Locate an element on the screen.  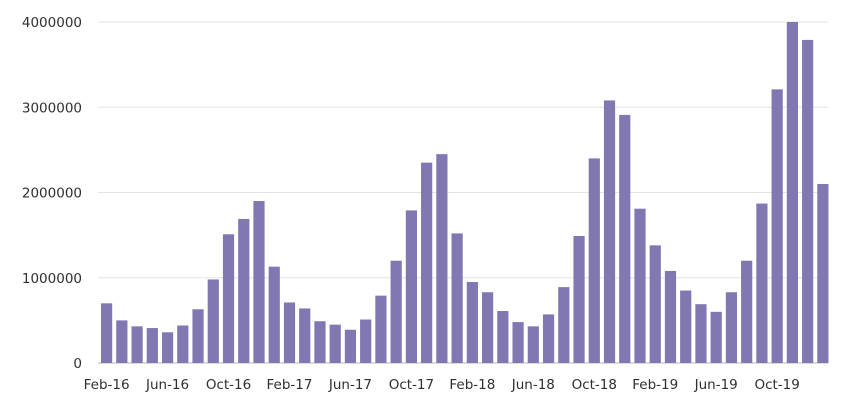
y-tick-label: 2000000 is located at coordinates (52, 194).